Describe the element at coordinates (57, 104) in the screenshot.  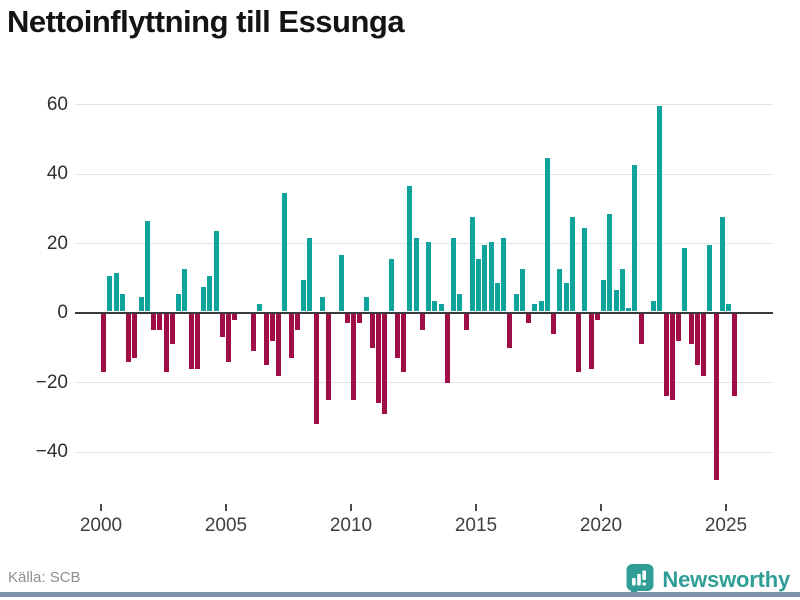
I see `y-axis-label: 60` at that location.